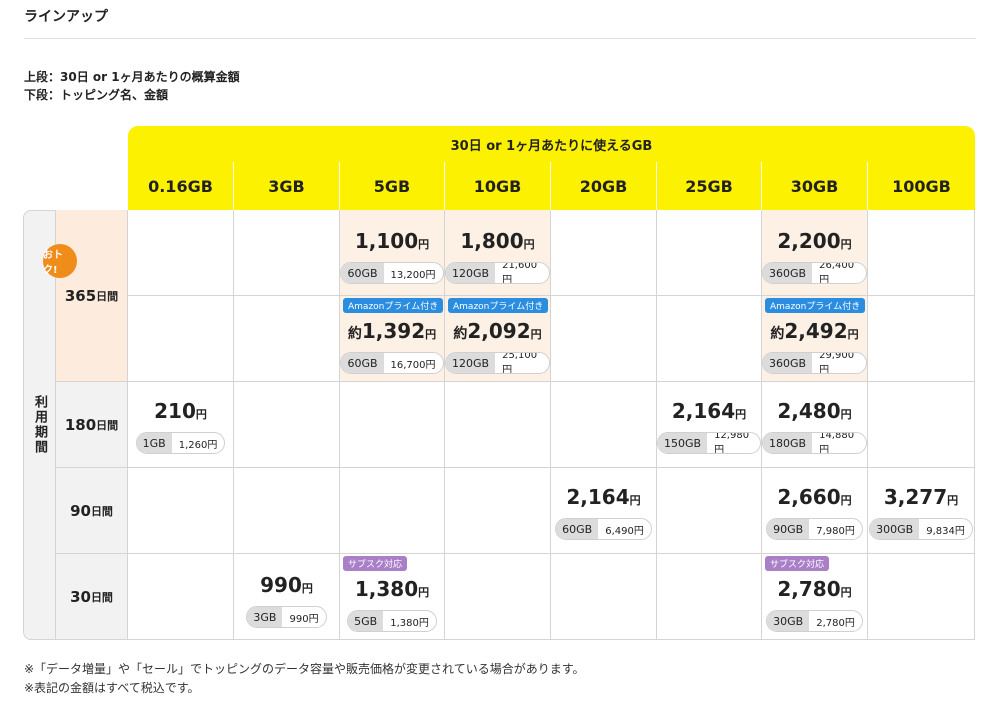 The width and height of the screenshot is (1000, 706). I want to click on cell-90-20gb: 2,164円 60GB 6,490円, so click(604, 511).